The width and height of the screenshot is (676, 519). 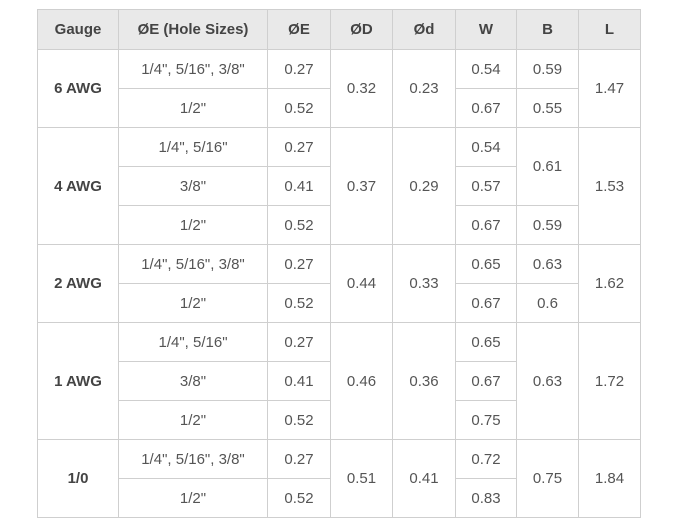 I want to click on table-row: 1/2" 0.52 0.75, so click(x=339, y=420).